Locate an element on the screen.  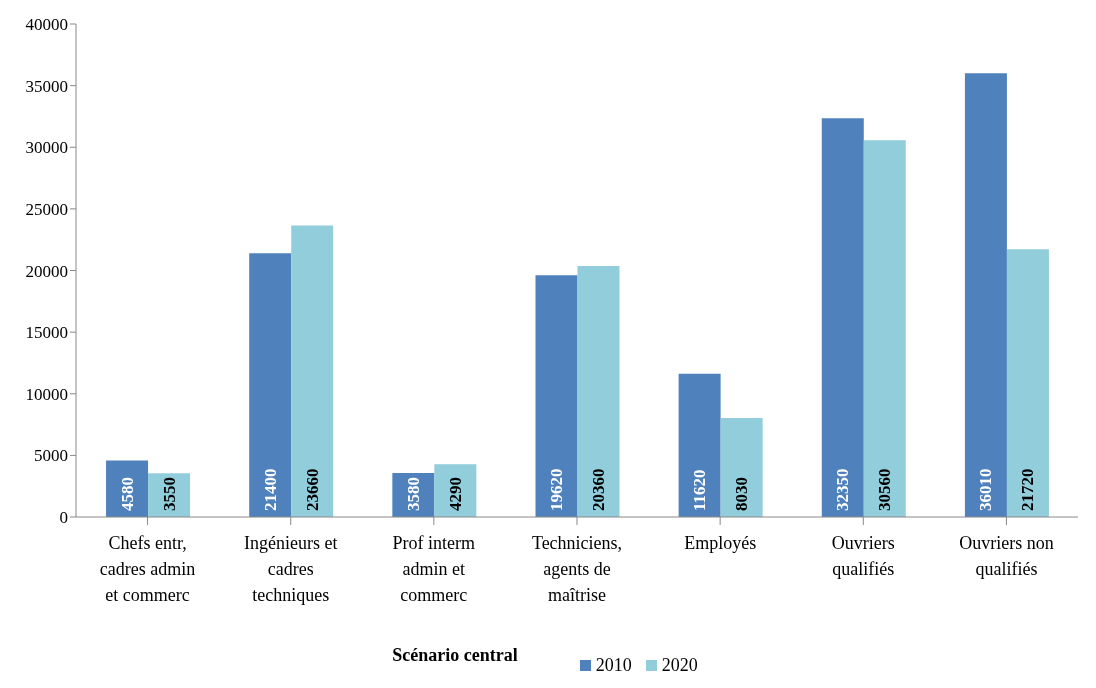
data-label: 23660 is located at coordinates (312, 489).